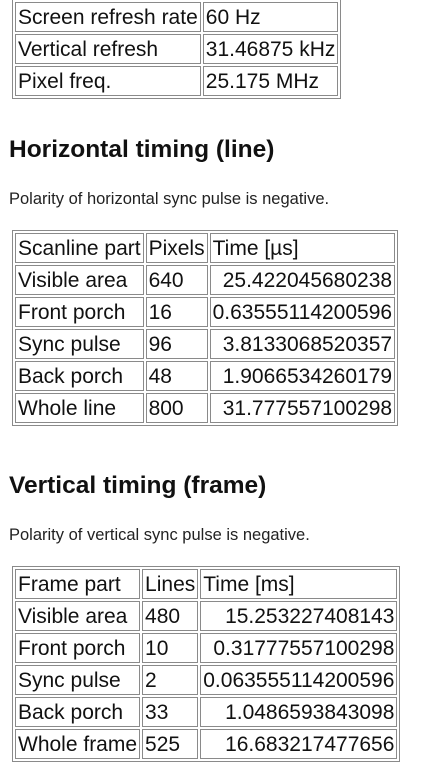 Image resolution: width=439 pixels, height=775 pixels. I want to click on table-cell: Whole line, so click(79, 408).